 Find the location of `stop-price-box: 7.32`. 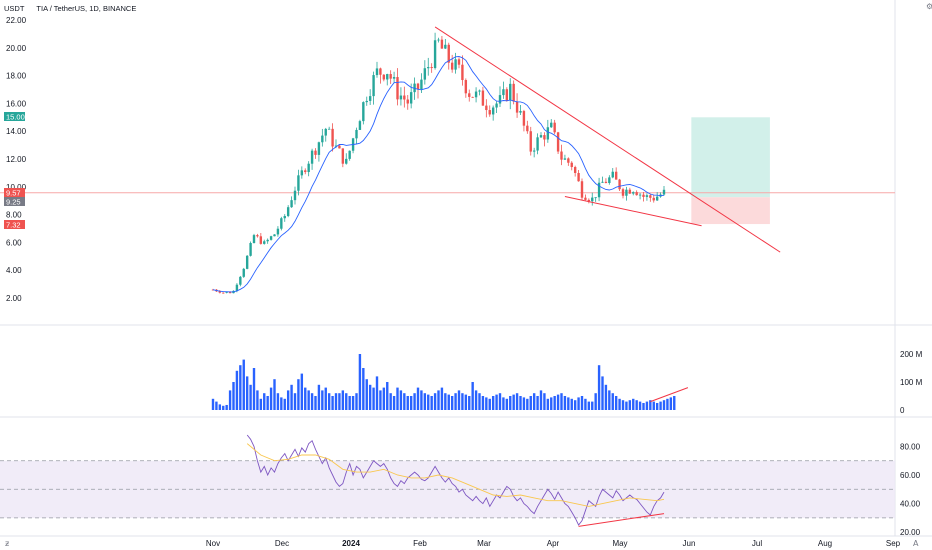

stop-price-box: 7.32 is located at coordinates (14, 225).